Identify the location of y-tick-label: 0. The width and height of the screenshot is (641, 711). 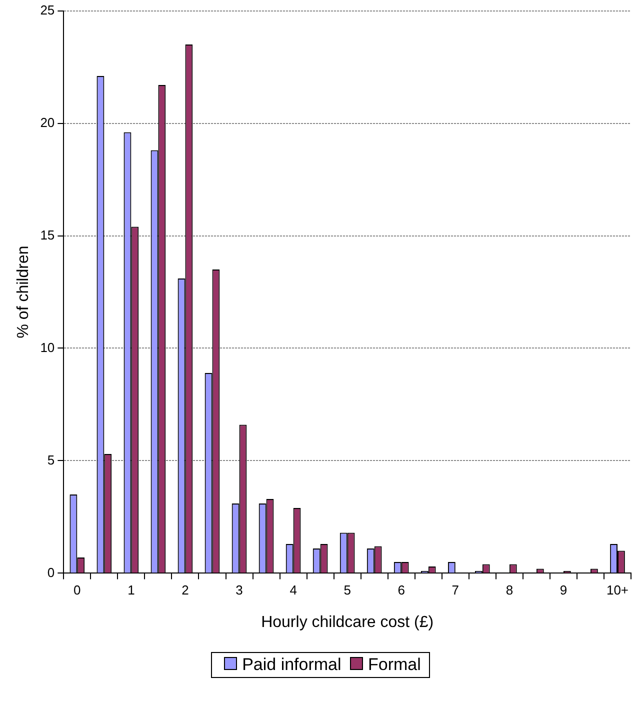
(51, 572).